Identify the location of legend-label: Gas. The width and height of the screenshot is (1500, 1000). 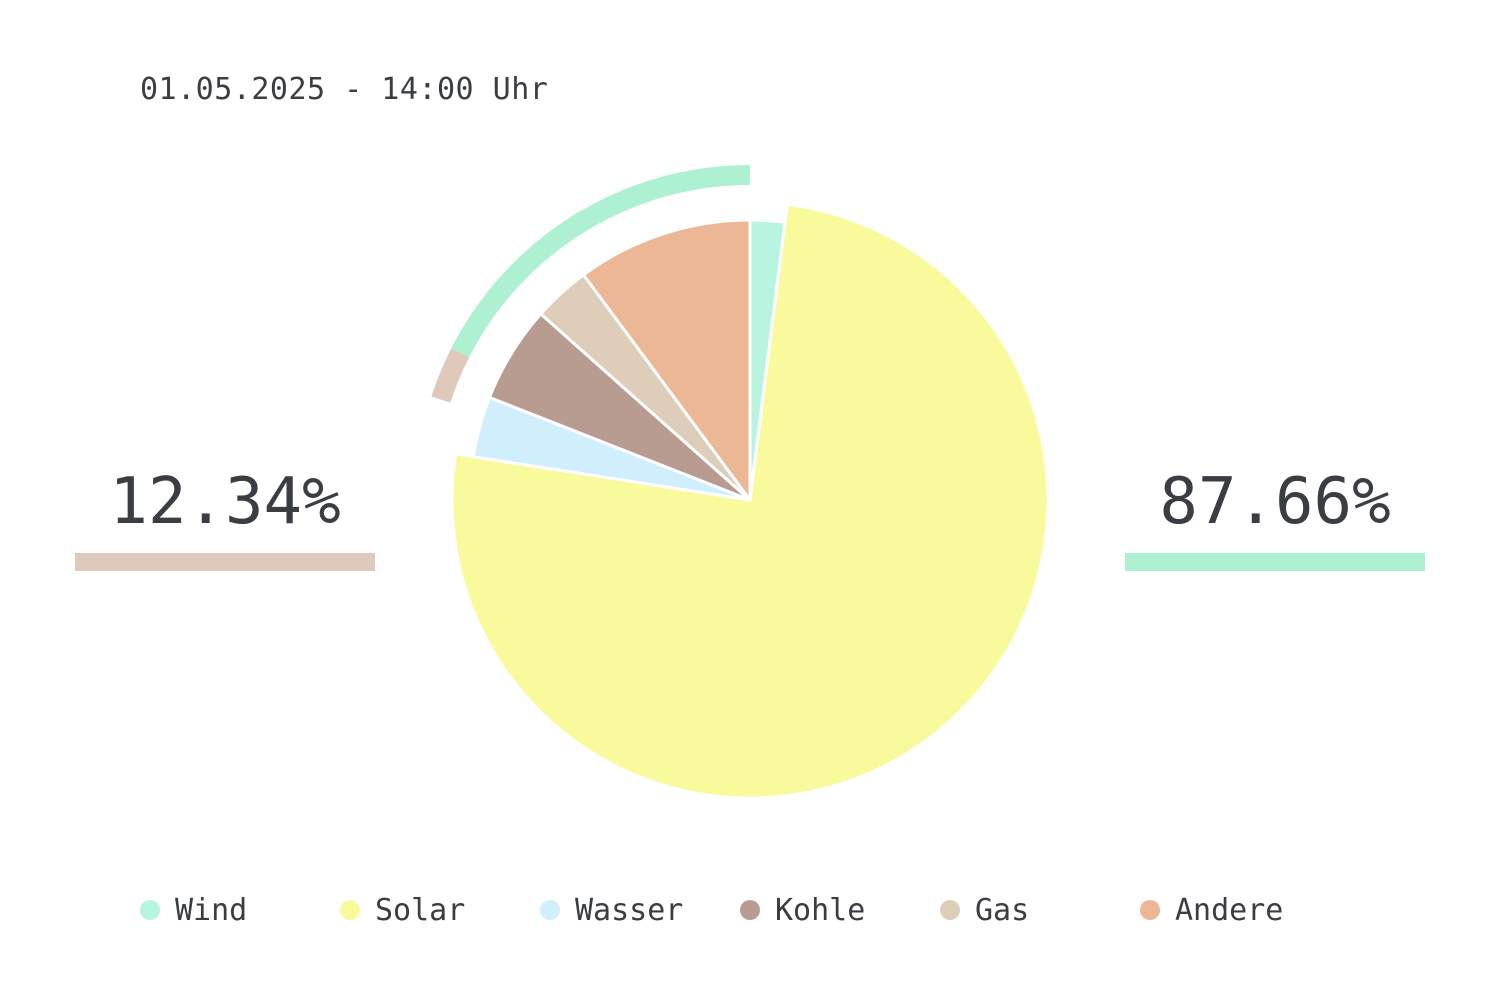
(1002, 910).